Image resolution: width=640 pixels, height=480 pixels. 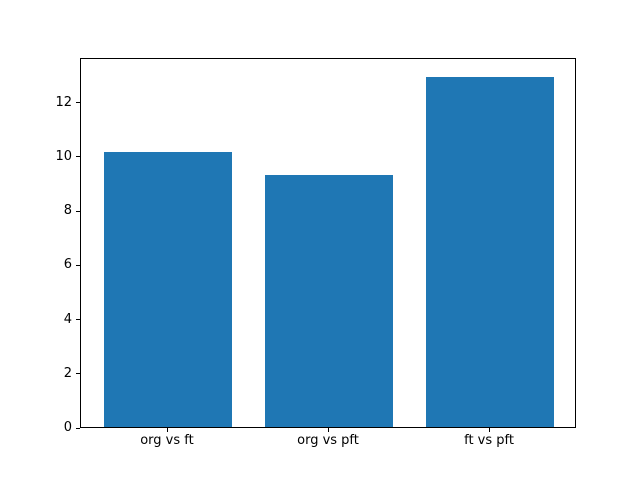 I want to click on x-tick-label-org-vs-ft: org vs ft, so click(x=167, y=440).